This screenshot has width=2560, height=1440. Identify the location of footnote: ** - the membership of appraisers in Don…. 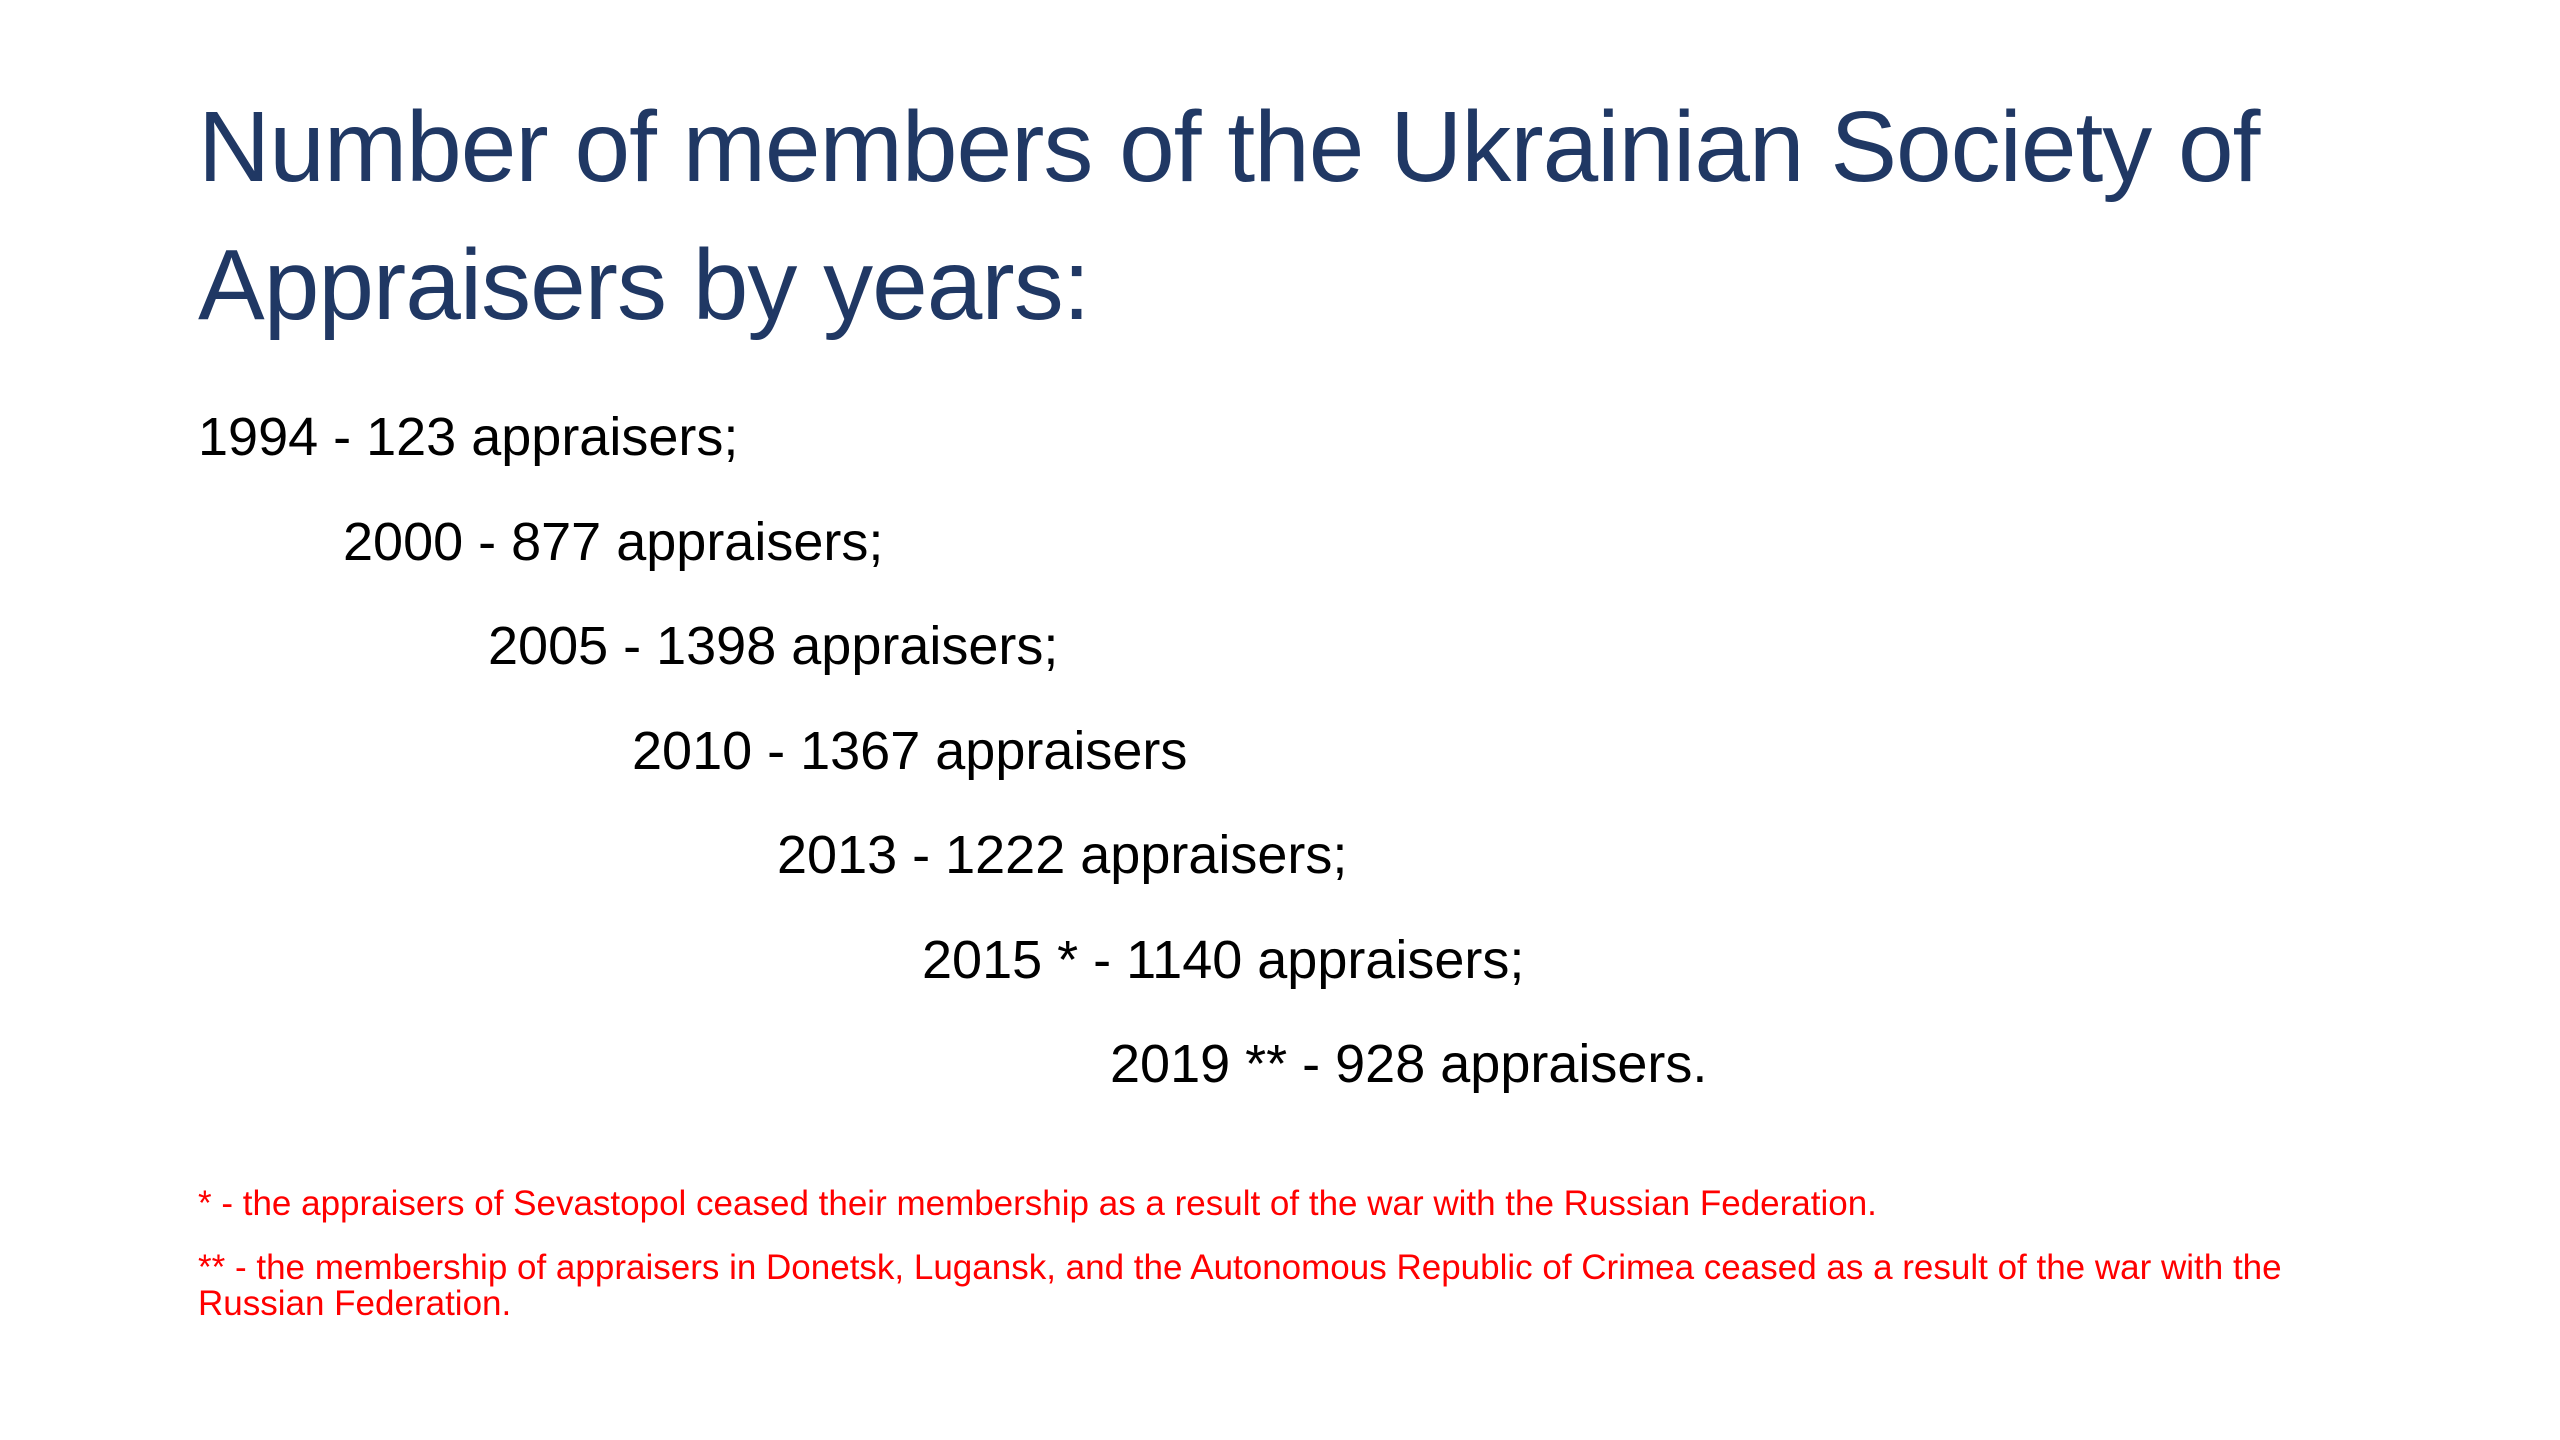
(1240, 1285).